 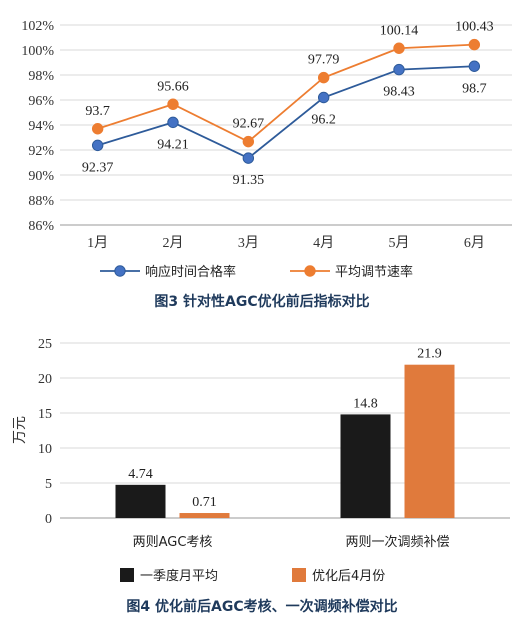 What do you see at coordinates (248, 243) in the screenshot?
I see `x-tick-label: 3月` at bounding box center [248, 243].